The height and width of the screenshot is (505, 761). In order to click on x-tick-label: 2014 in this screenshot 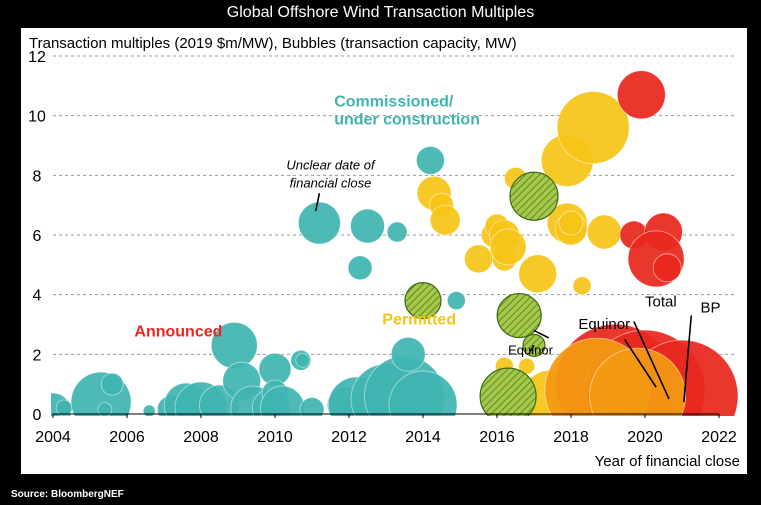, I will do `click(423, 437)`.